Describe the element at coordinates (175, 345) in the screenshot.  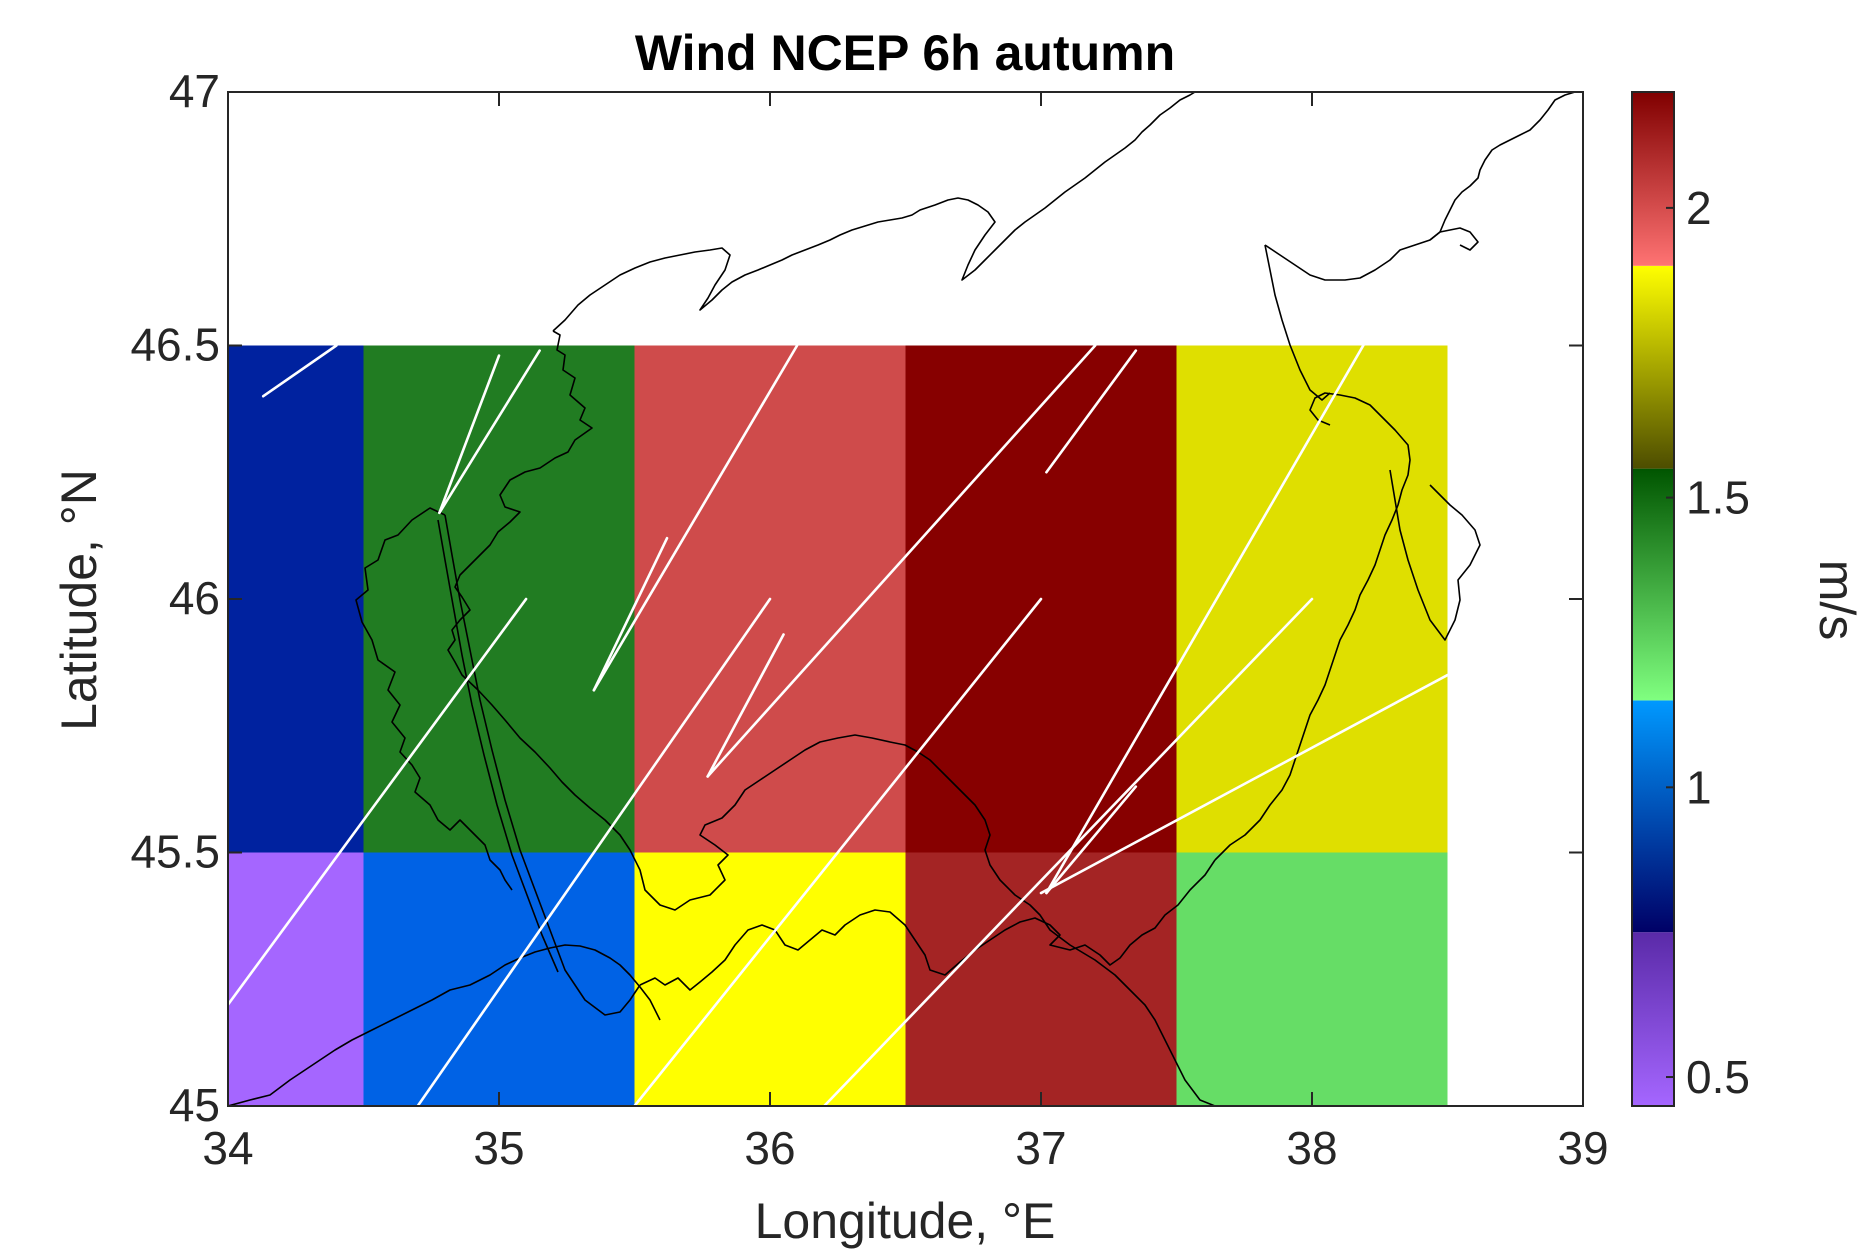
I see `y-tick-label-3: 46.5` at that location.